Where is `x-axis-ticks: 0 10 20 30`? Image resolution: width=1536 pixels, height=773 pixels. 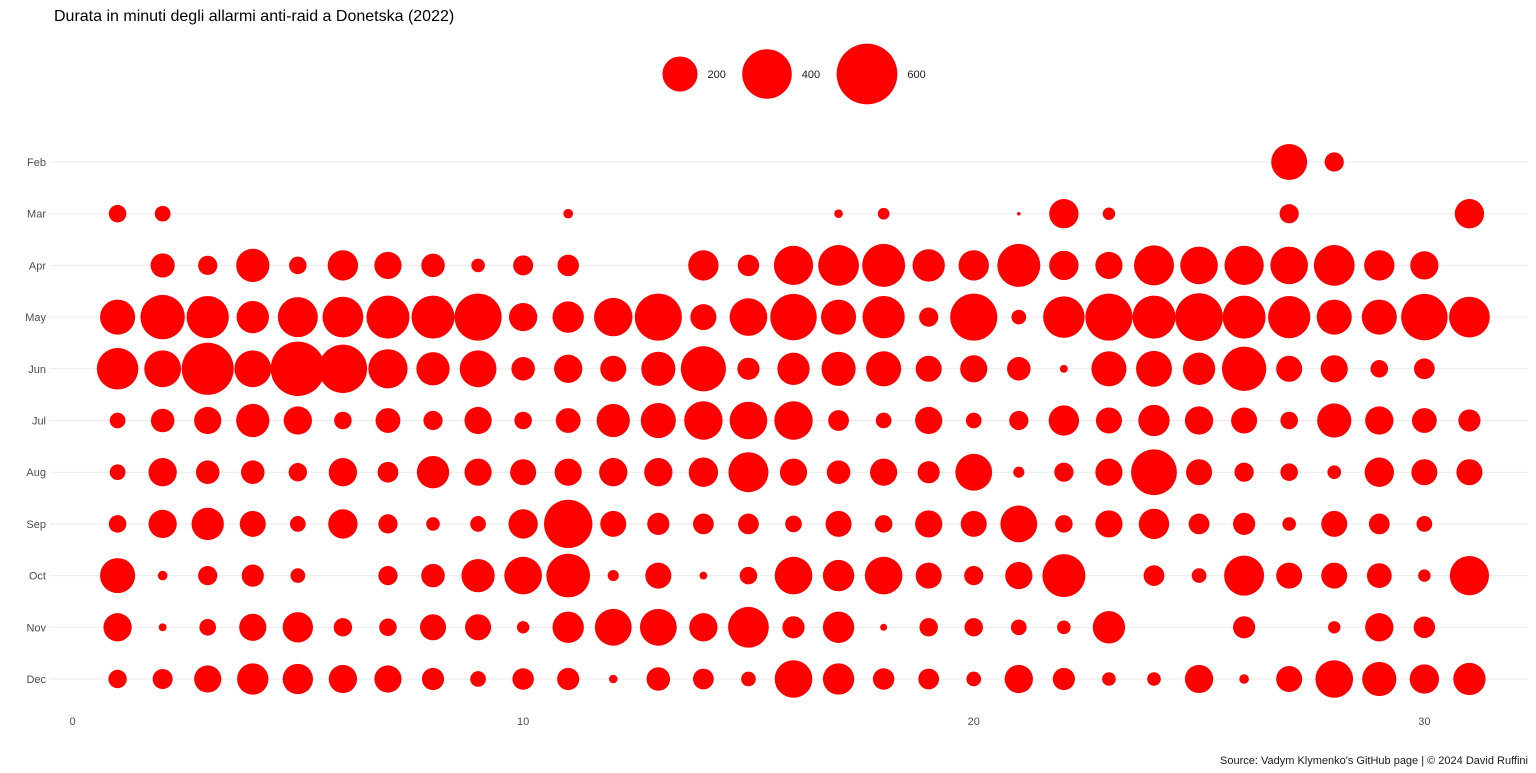 x-axis-ticks: 0 10 20 30 is located at coordinates (749, 722).